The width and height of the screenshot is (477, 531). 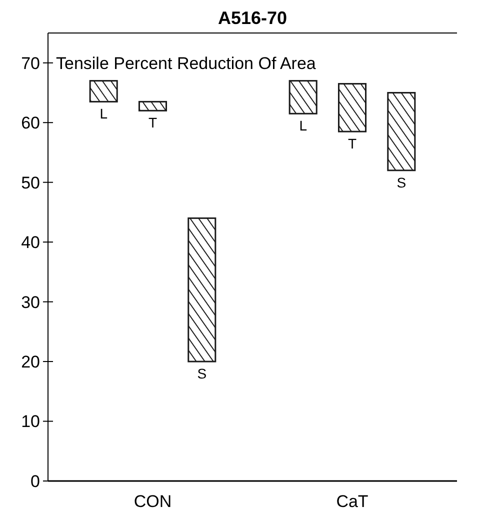 What do you see at coordinates (202, 374) in the screenshot?
I see `series-label: S` at bounding box center [202, 374].